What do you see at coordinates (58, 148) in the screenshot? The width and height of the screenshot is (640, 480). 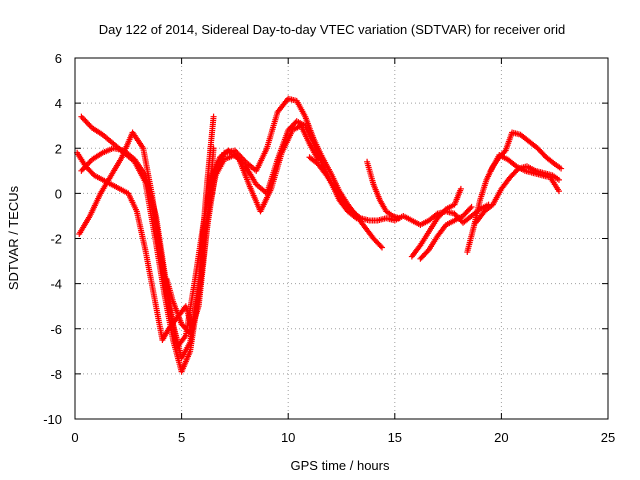 I see `y-tick-label: 2` at bounding box center [58, 148].